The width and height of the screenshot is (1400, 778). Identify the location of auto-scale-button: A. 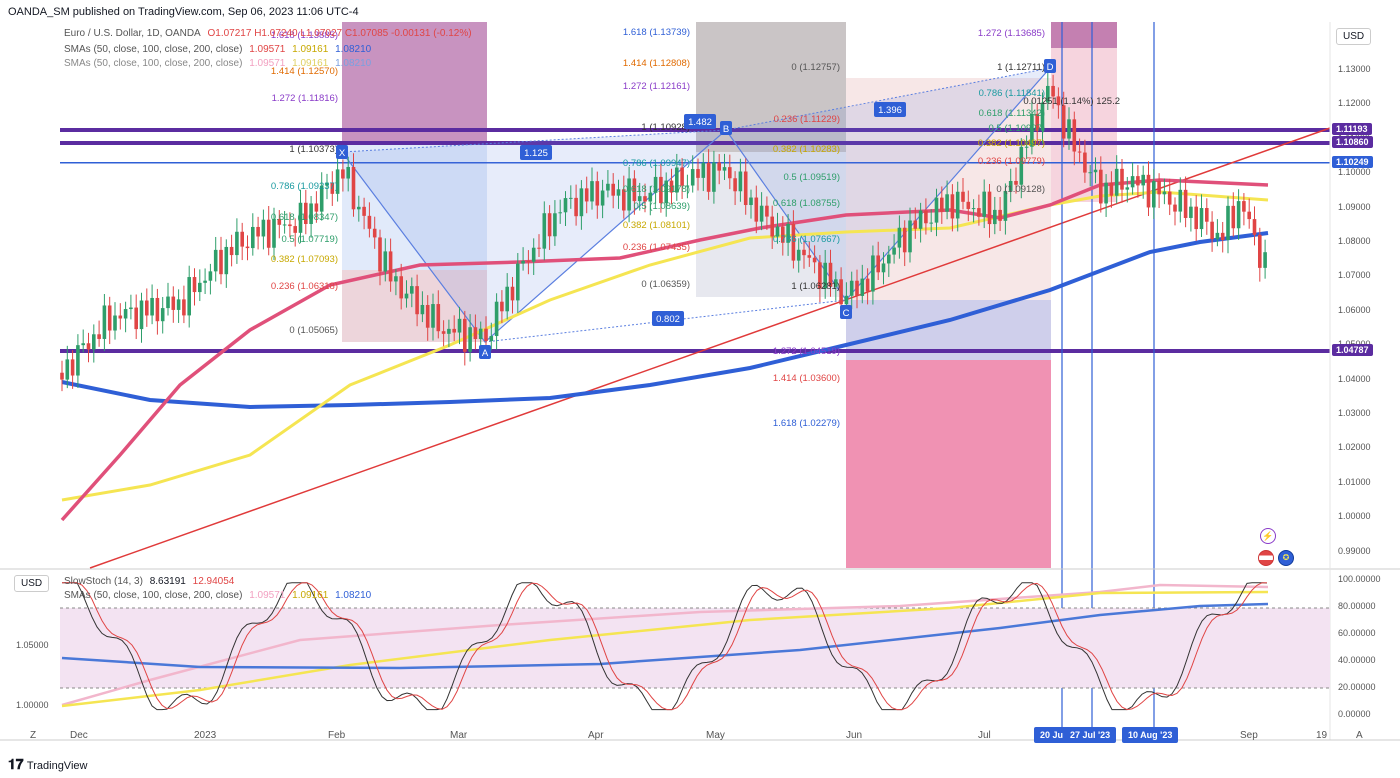
(1359, 735).